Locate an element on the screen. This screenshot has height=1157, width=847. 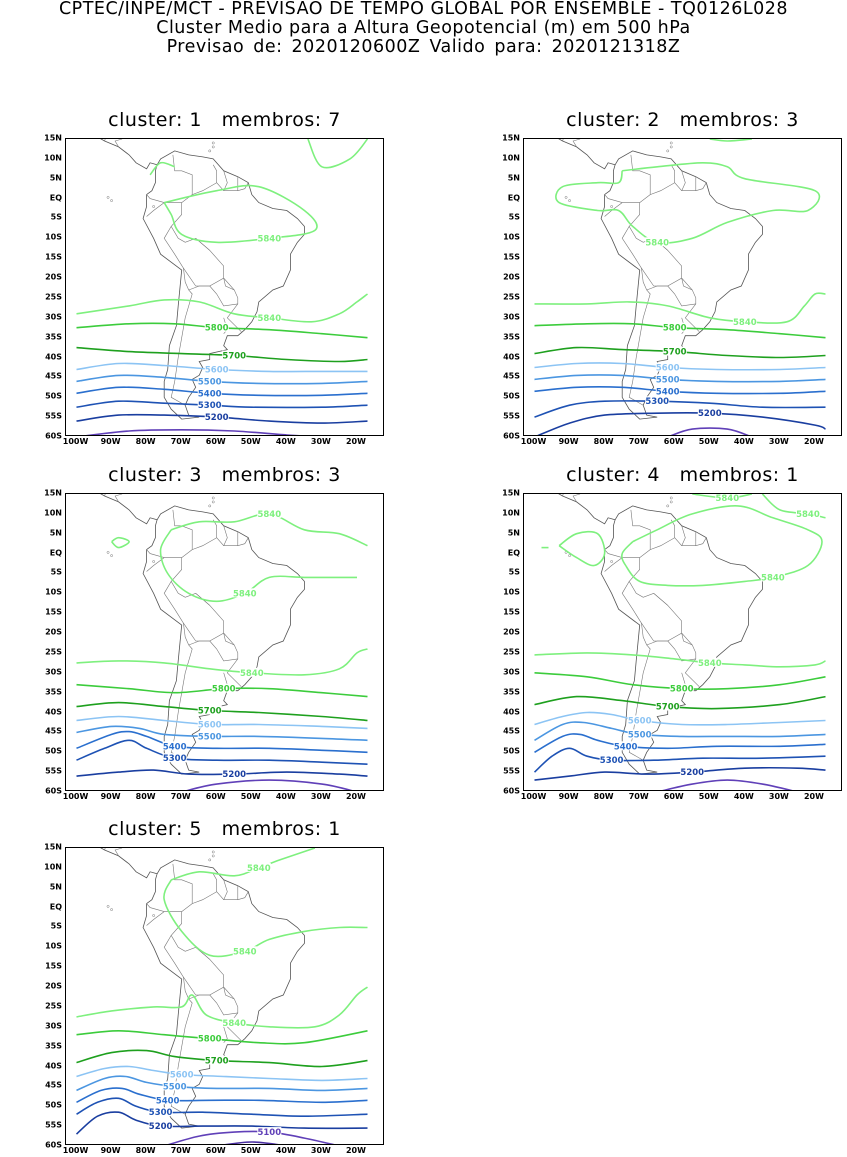
longitude-tick-label: 30W is located at coordinates (320, 796).